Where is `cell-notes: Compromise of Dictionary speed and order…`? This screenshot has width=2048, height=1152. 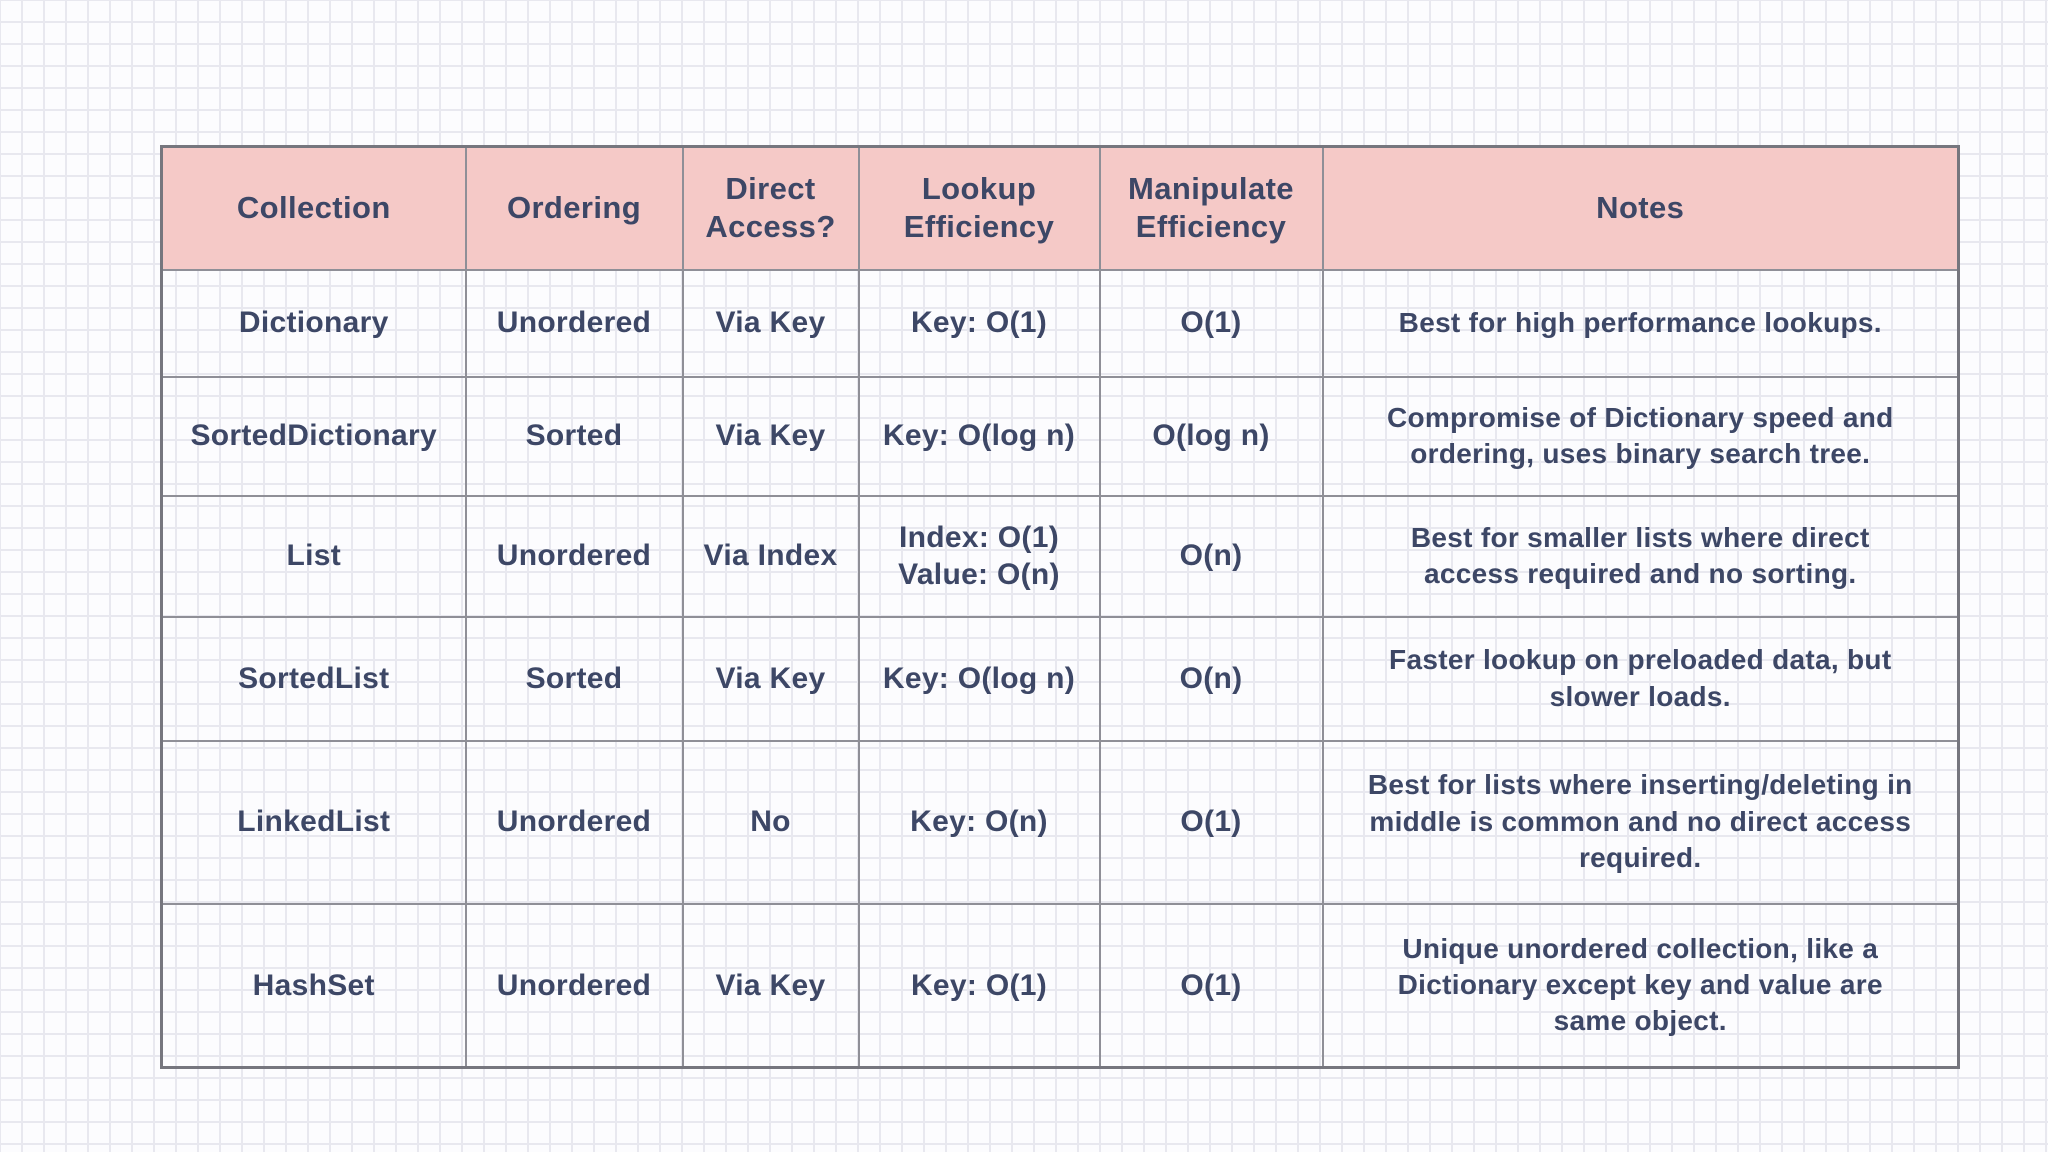
cell-notes: Compromise of Dictionary speed and order… is located at coordinates (1640, 436).